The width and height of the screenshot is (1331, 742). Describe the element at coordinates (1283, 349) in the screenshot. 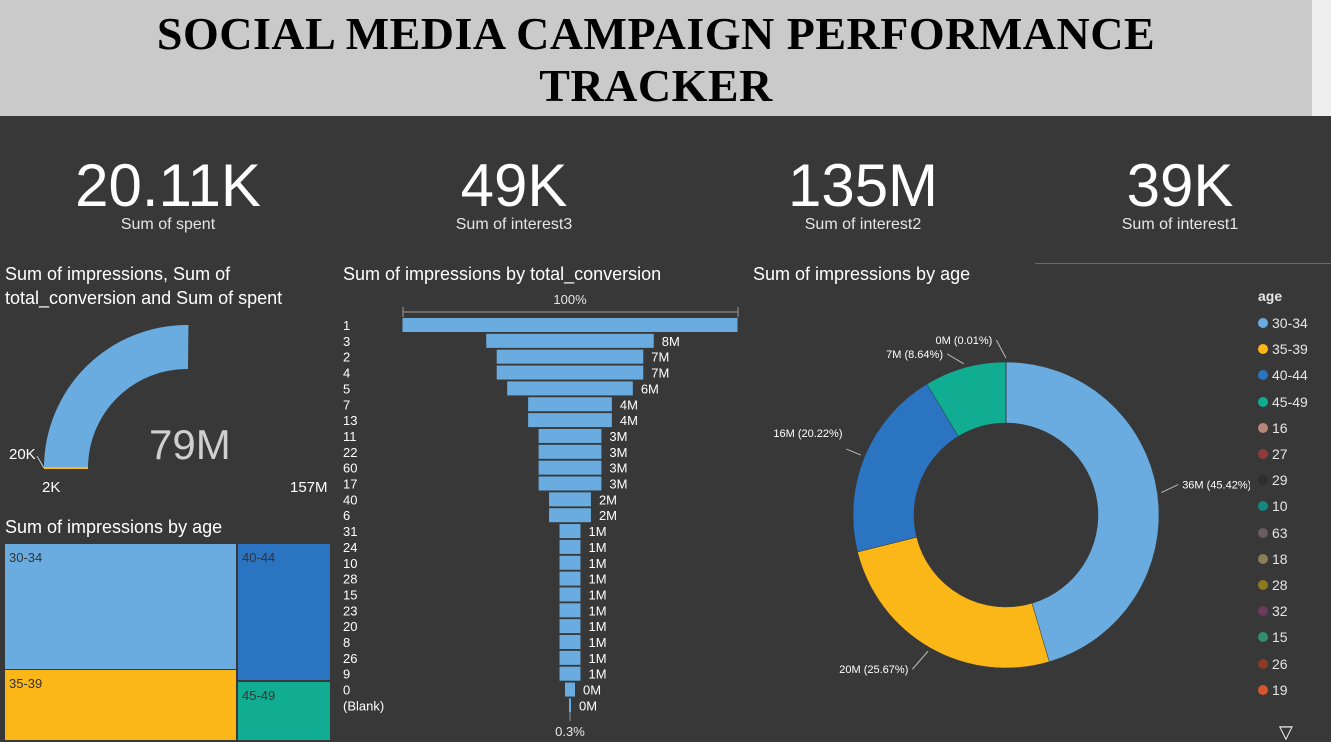

I see `legend-item: 35-39` at that location.